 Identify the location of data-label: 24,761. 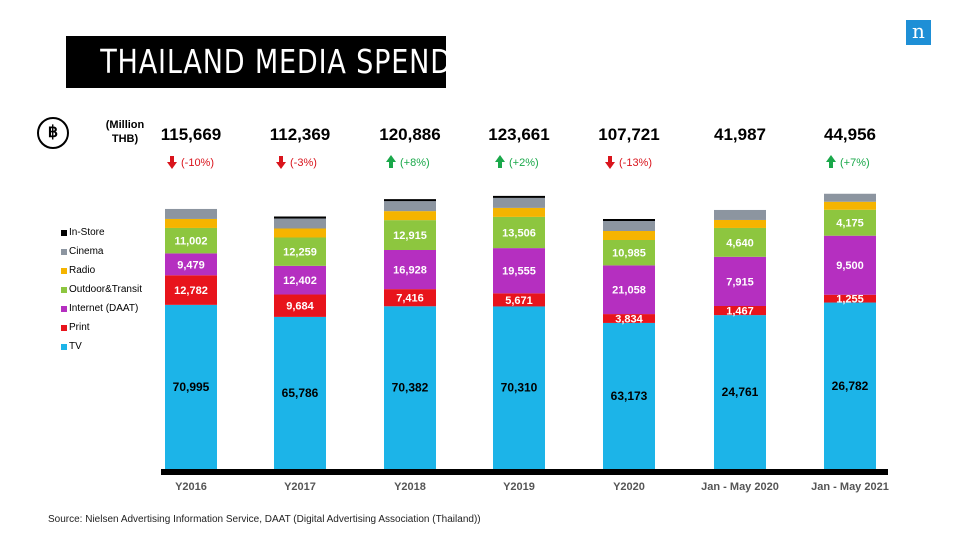
(740, 392).